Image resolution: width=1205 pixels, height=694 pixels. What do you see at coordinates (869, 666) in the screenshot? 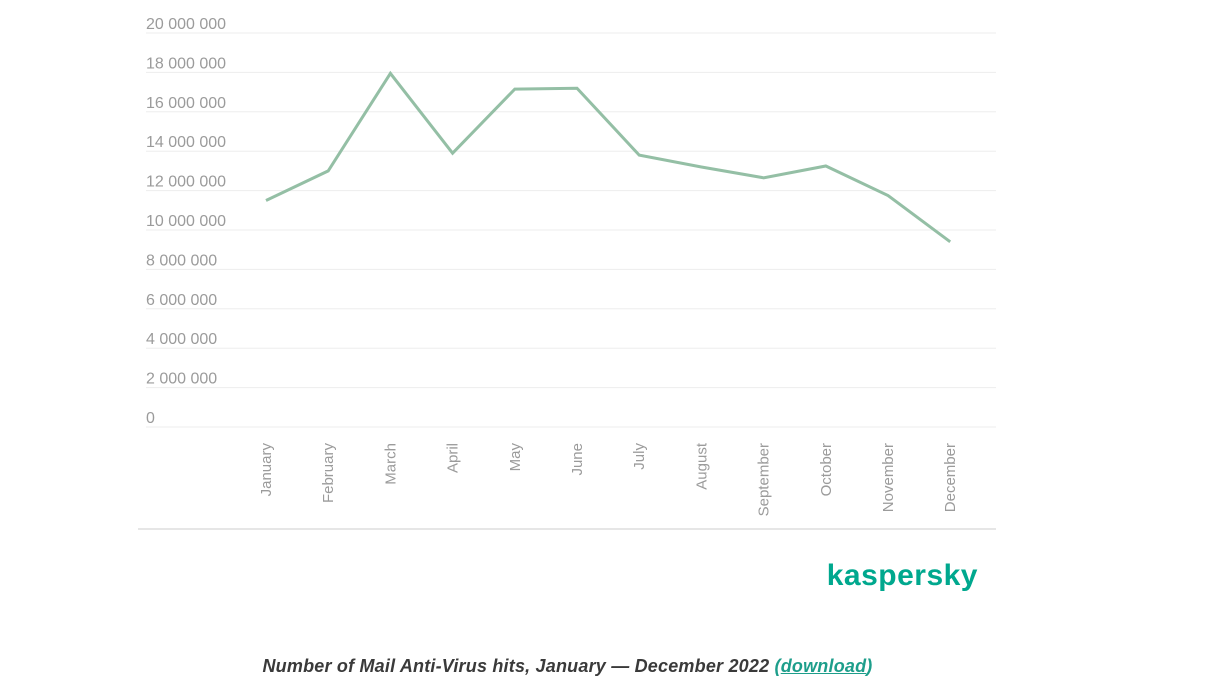
I see `caption-close-paren: )` at bounding box center [869, 666].